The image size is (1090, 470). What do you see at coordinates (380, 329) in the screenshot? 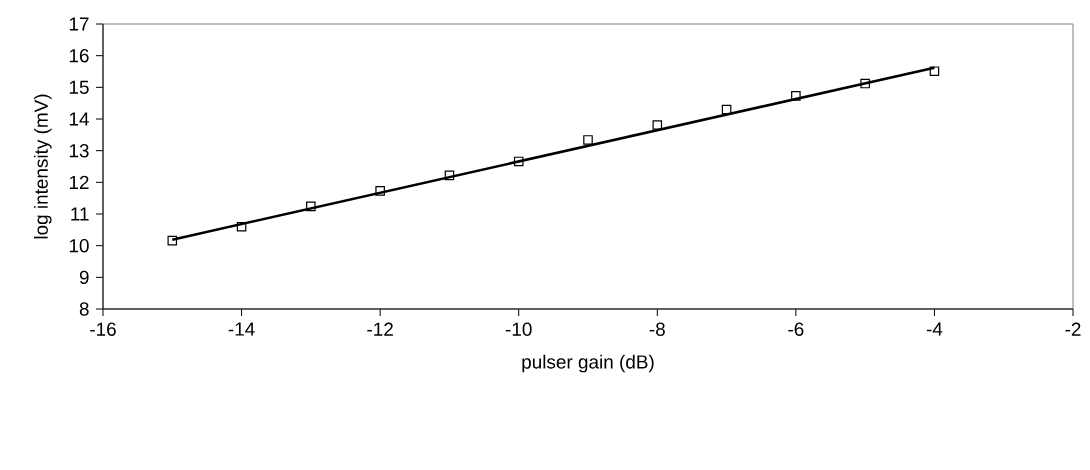
I see `x-tick-label: -12` at bounding box center [380, 329].